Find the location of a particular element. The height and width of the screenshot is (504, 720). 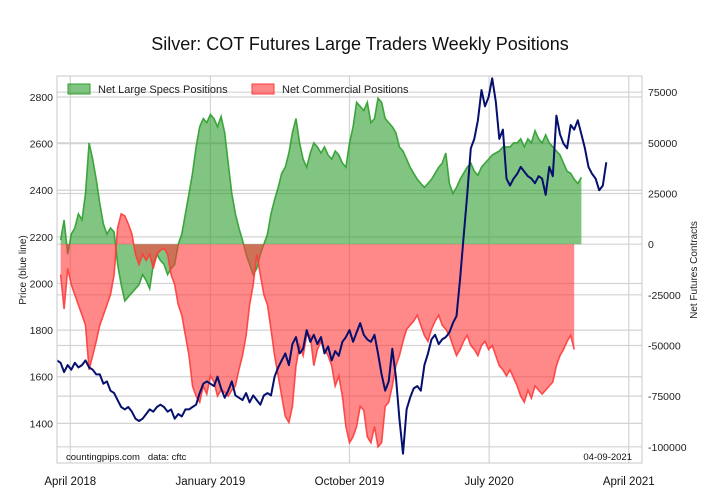

legend-label-commercial: Net Commercial Positions is located at coordinates (345, 90).